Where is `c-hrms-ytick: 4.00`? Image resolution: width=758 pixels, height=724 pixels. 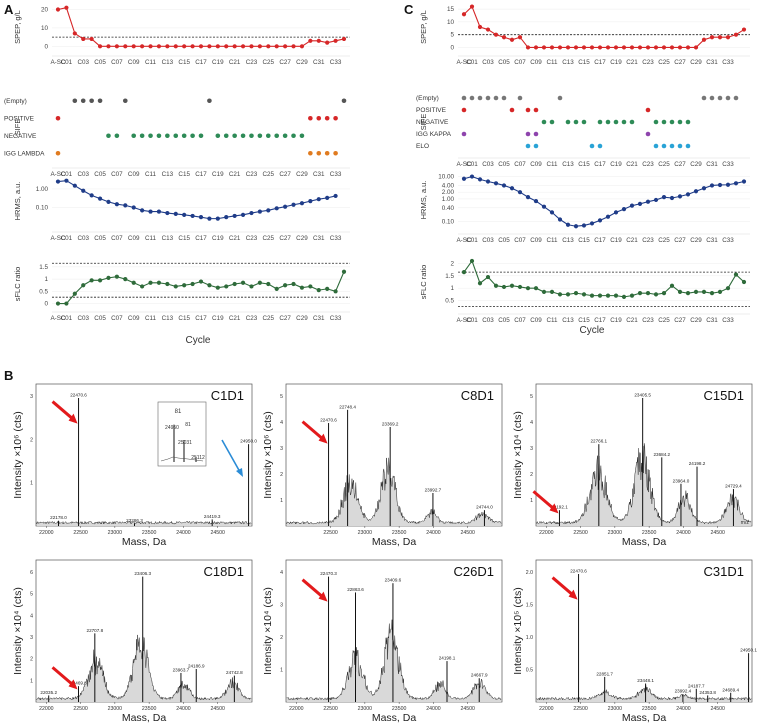 c-hrms-ytick: 4.00 is located at coordinates (448, 185).